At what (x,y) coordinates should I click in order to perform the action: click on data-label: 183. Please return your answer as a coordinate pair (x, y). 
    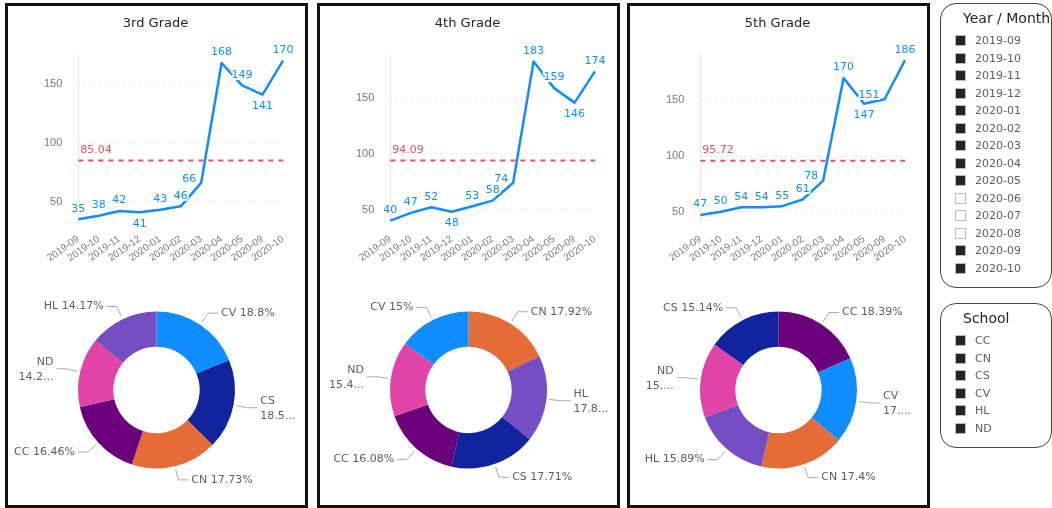
    Looking at the image, I should click on (534, 50).